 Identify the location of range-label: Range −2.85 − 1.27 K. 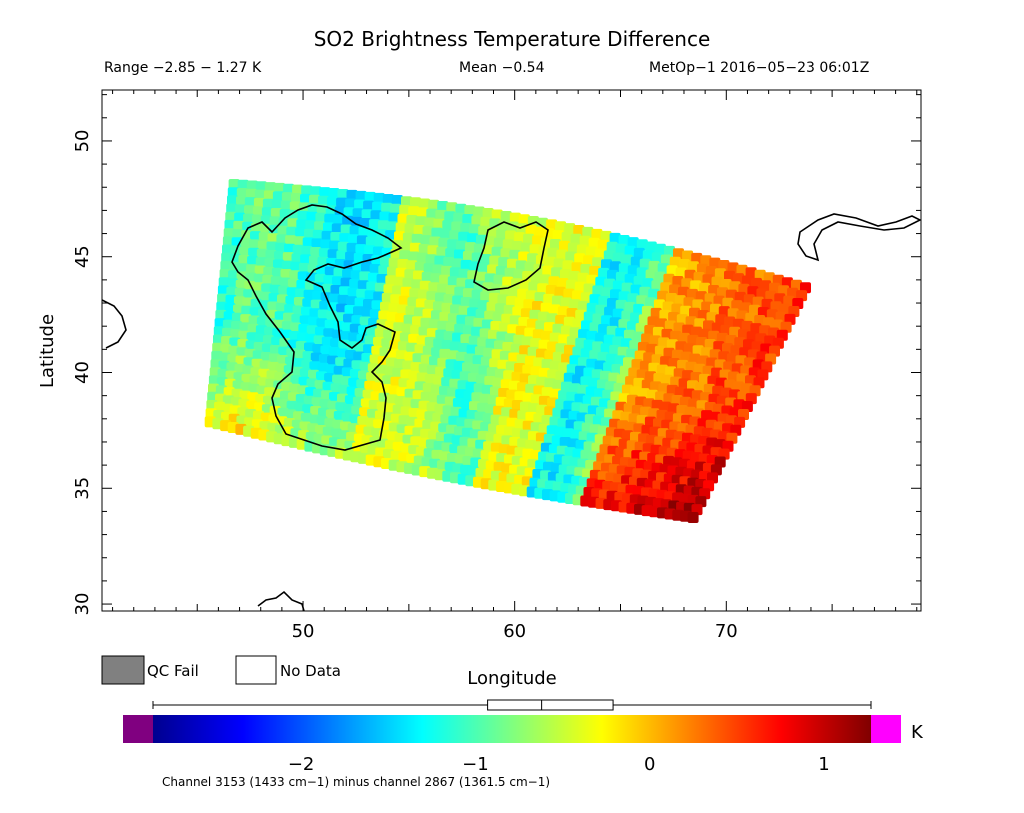
(183, 68).